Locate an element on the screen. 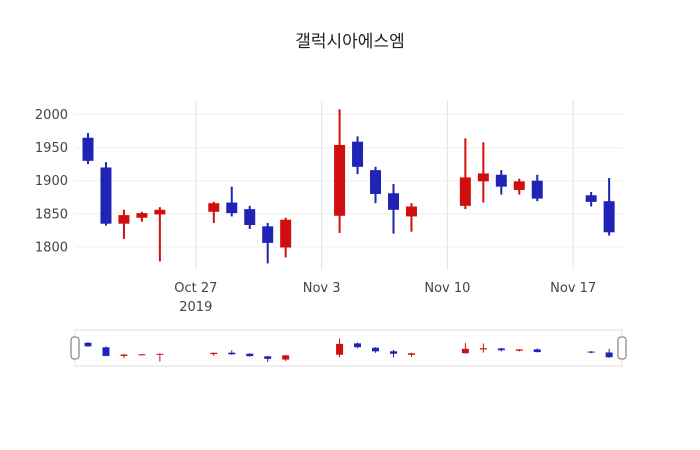 The width and height of the screenshot is (700, 450). y-tick-label: 1900 is located at coordinates (51, 181).